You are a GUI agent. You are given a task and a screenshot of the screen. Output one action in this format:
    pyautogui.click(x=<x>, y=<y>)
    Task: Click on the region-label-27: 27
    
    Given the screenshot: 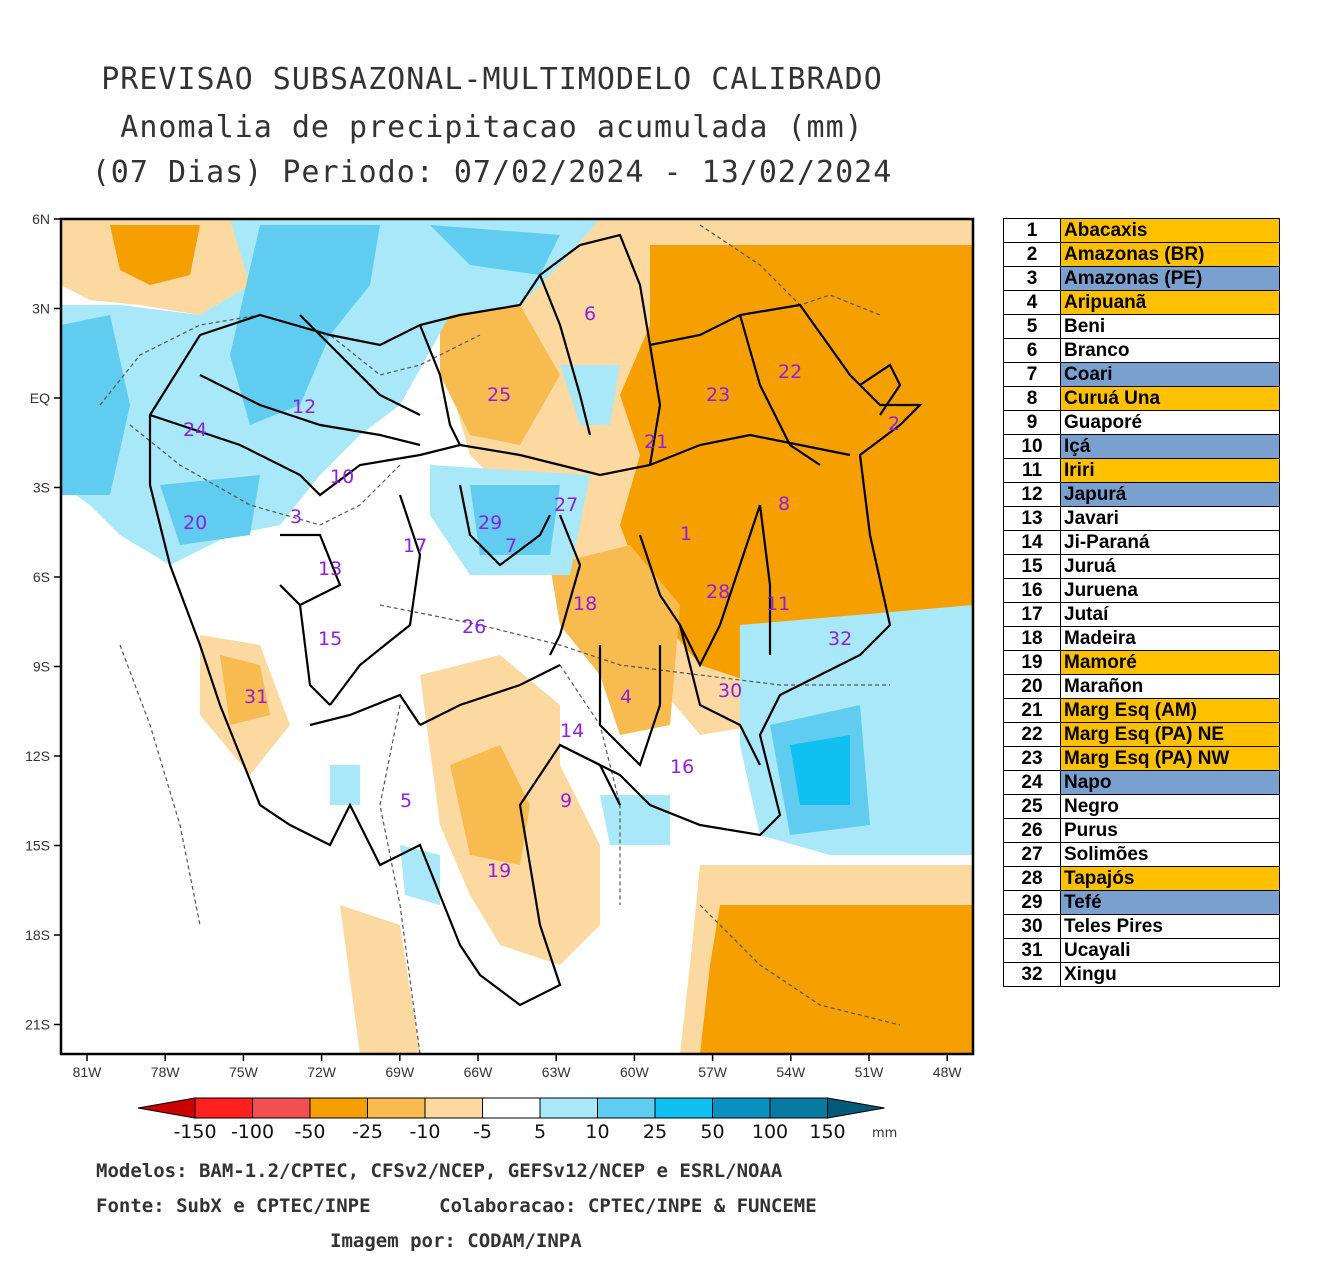 What is the action you would take?
    pyautogui.click(x=566, y=505)
    